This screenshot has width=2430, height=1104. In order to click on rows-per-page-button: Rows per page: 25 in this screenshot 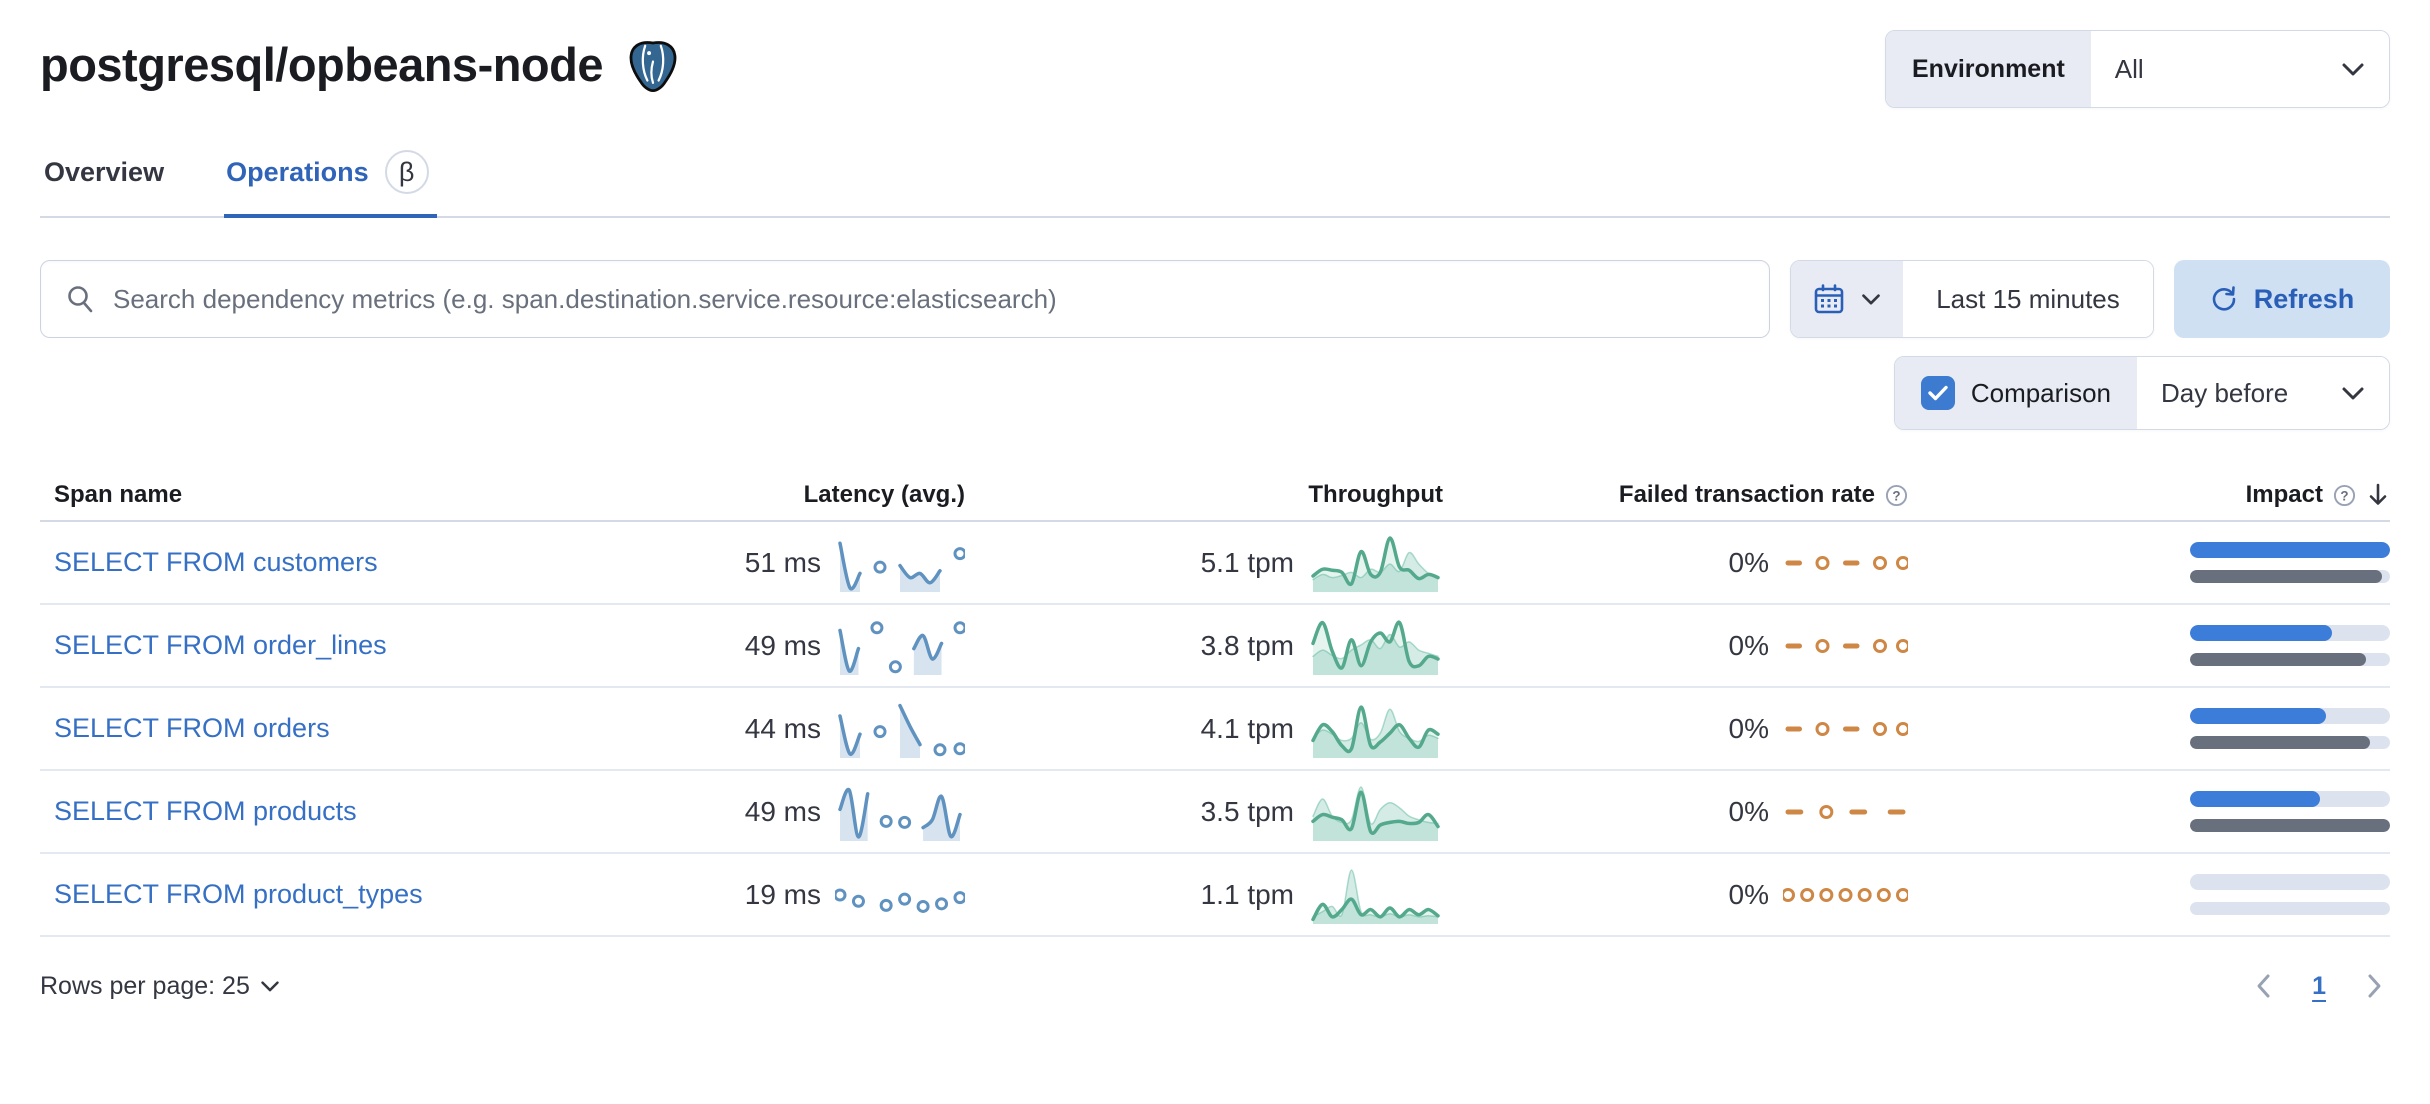, I will do `click(160, 986)`.